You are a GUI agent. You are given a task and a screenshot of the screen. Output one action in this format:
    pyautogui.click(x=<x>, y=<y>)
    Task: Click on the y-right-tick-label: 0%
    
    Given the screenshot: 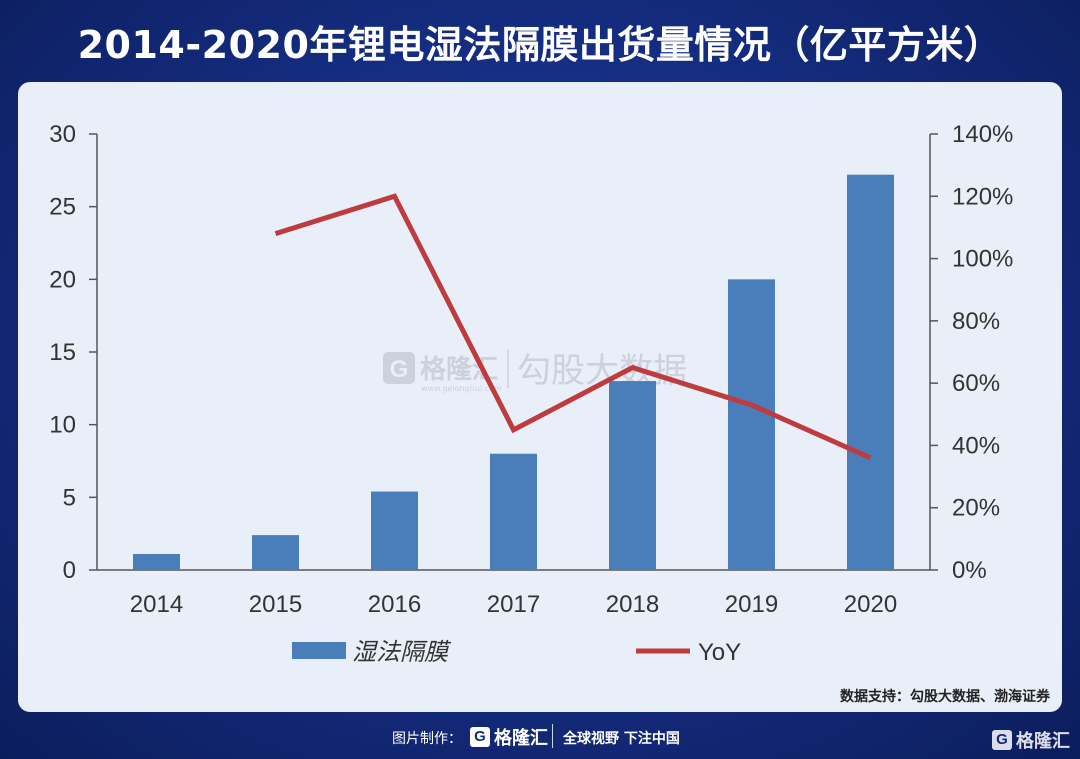 What is the action you would take?
    pyautogui.click(x=969, y=570)
    